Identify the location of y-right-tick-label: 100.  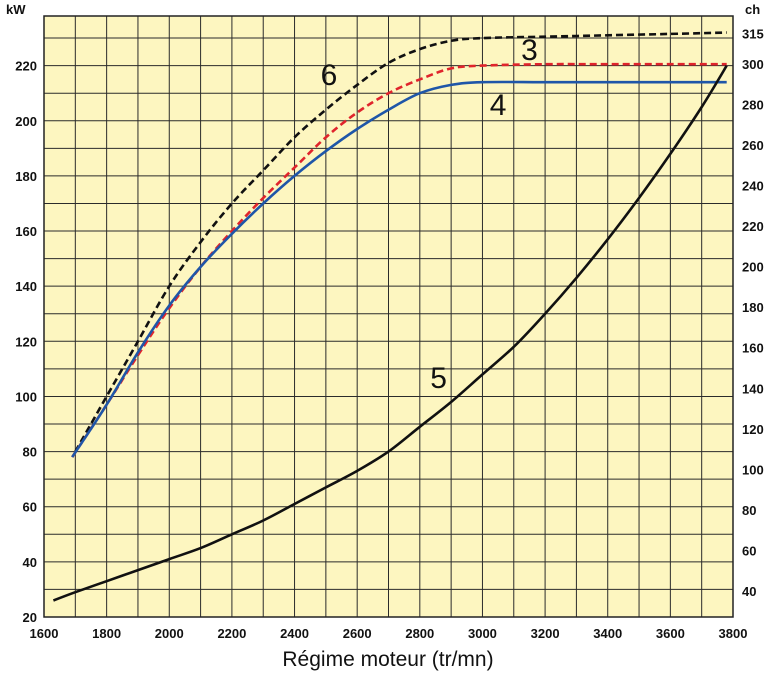
(753, 469).